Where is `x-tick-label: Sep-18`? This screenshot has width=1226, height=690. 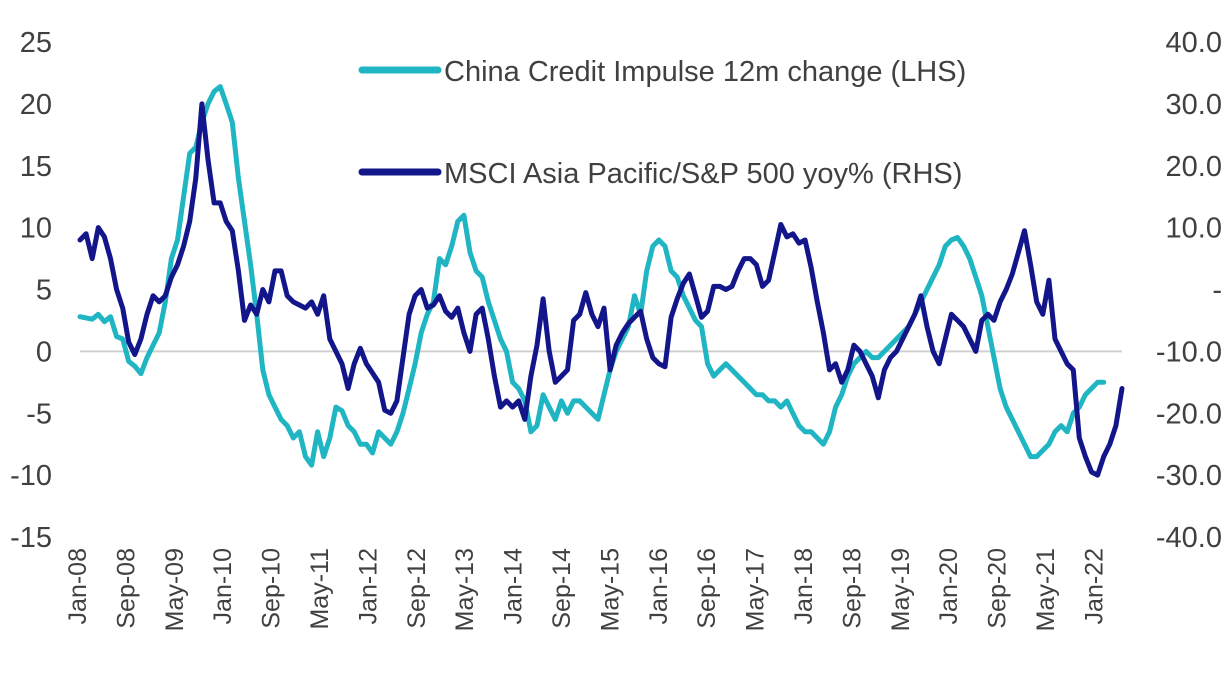 x-tick-label: Sep-18 is located at coordinates (852, 588).